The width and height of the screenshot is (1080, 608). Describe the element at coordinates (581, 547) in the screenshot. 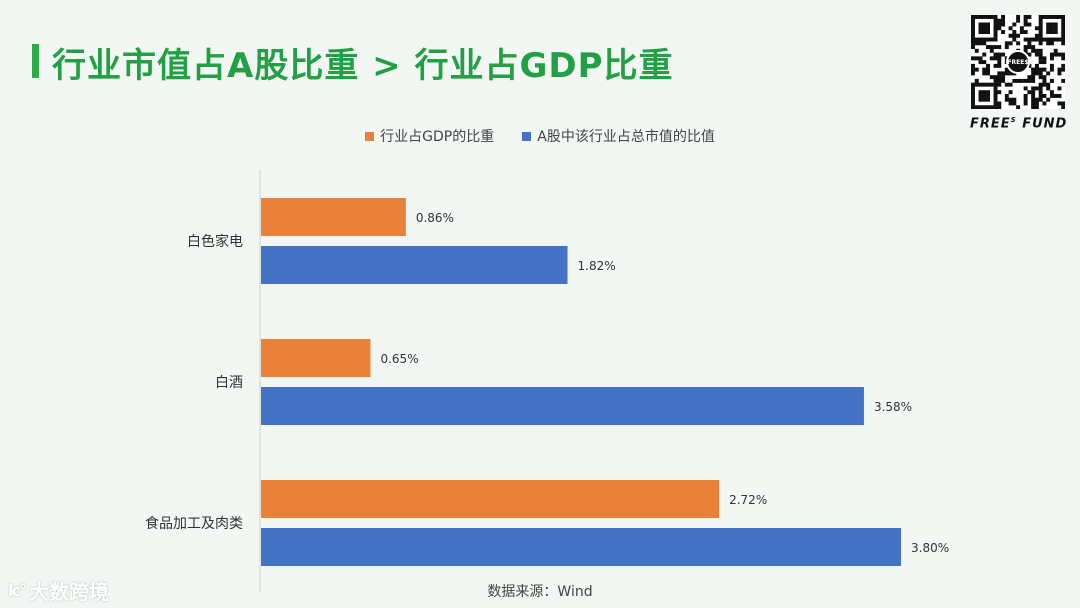

I see `bar-mktcap` at that location.